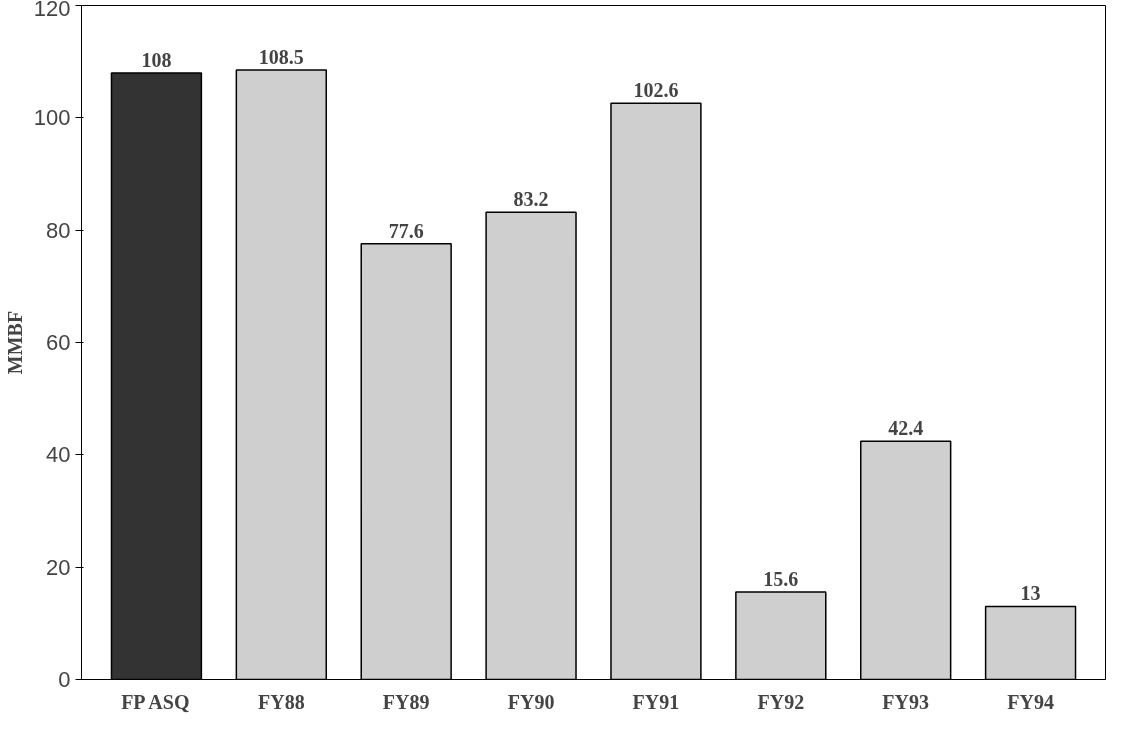  What do you see at coordinates (281, 701) in the screenshot?
I see `x-tick-label: FY88` at bounding box center [281, 701].